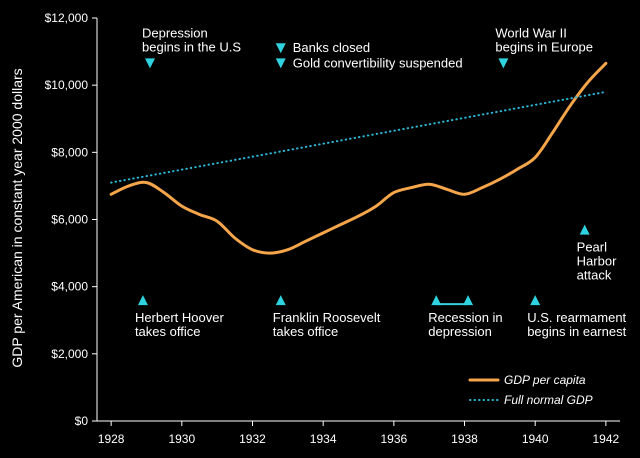 This screenshot has width=640, height=458. What do you see at coordinates (548, 400) in the screenshot?
I see `legend-entry: Full normal GDP` at bounding box center [548, 400].